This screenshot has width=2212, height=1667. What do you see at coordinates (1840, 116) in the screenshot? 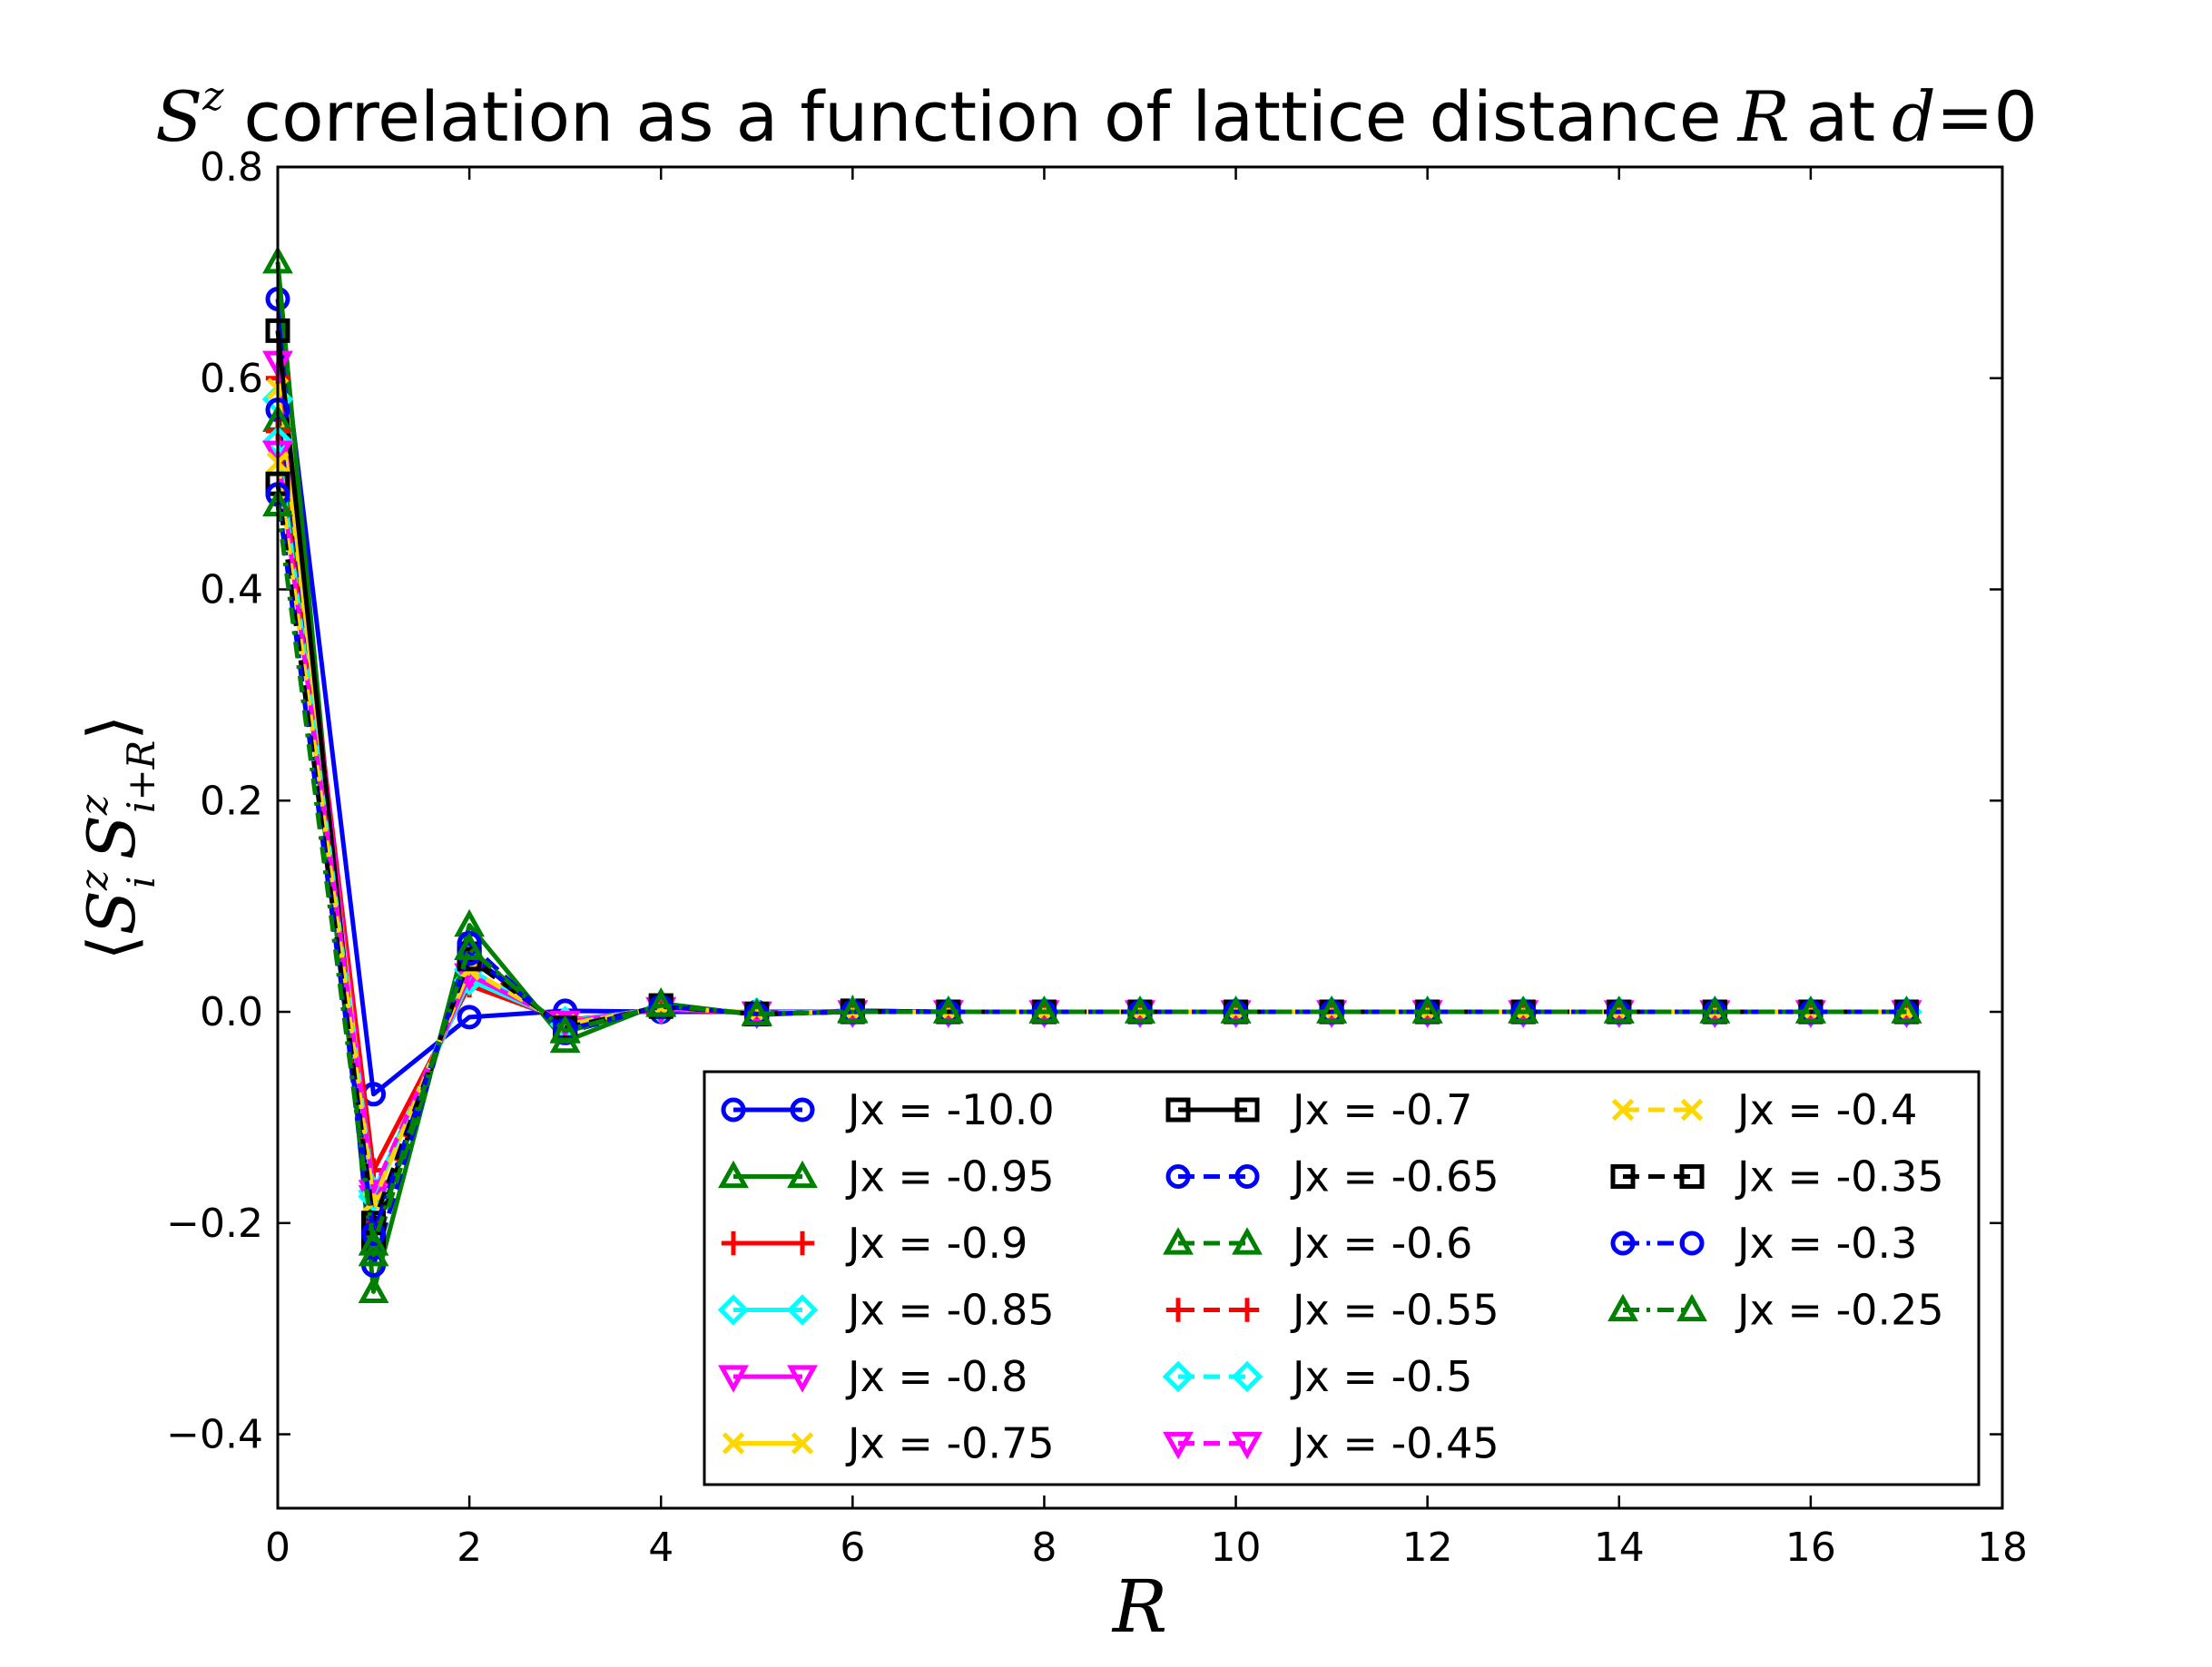
I see `title-text-2: at` at bounding box center [1840, 116].